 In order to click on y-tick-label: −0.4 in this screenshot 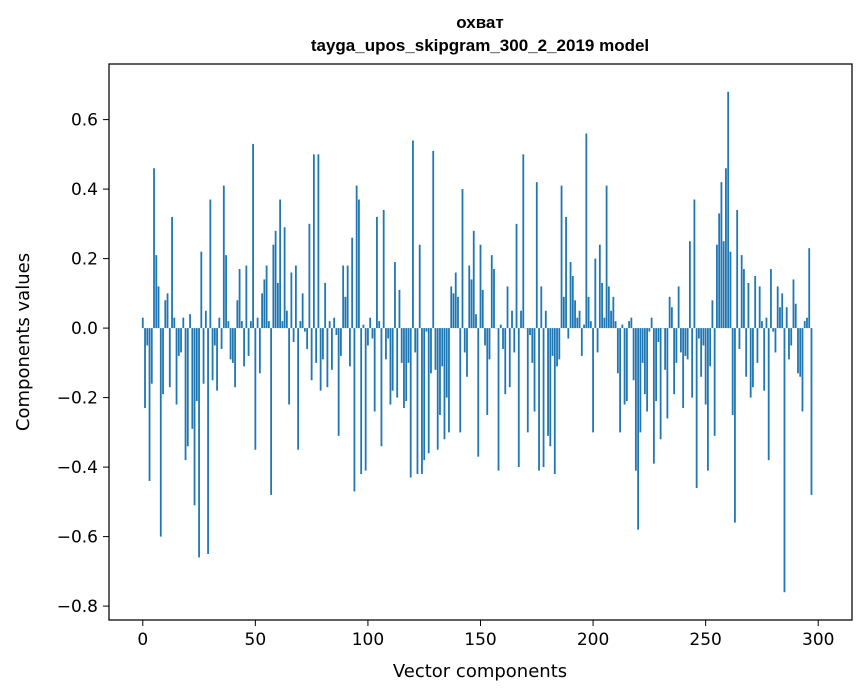, I will do `click(77, 468)`.